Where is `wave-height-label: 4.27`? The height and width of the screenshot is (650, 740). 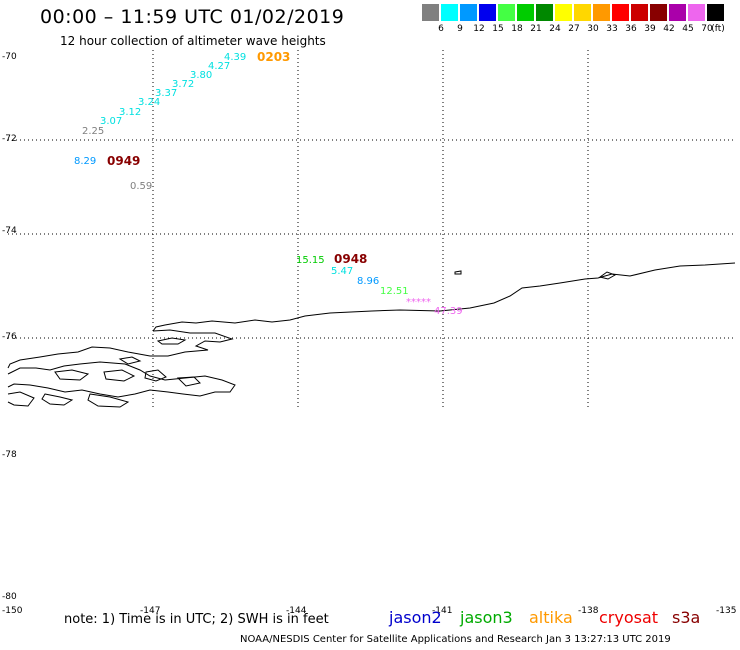
wave-height-label: 4.27 is located at coordinates (219, 66).